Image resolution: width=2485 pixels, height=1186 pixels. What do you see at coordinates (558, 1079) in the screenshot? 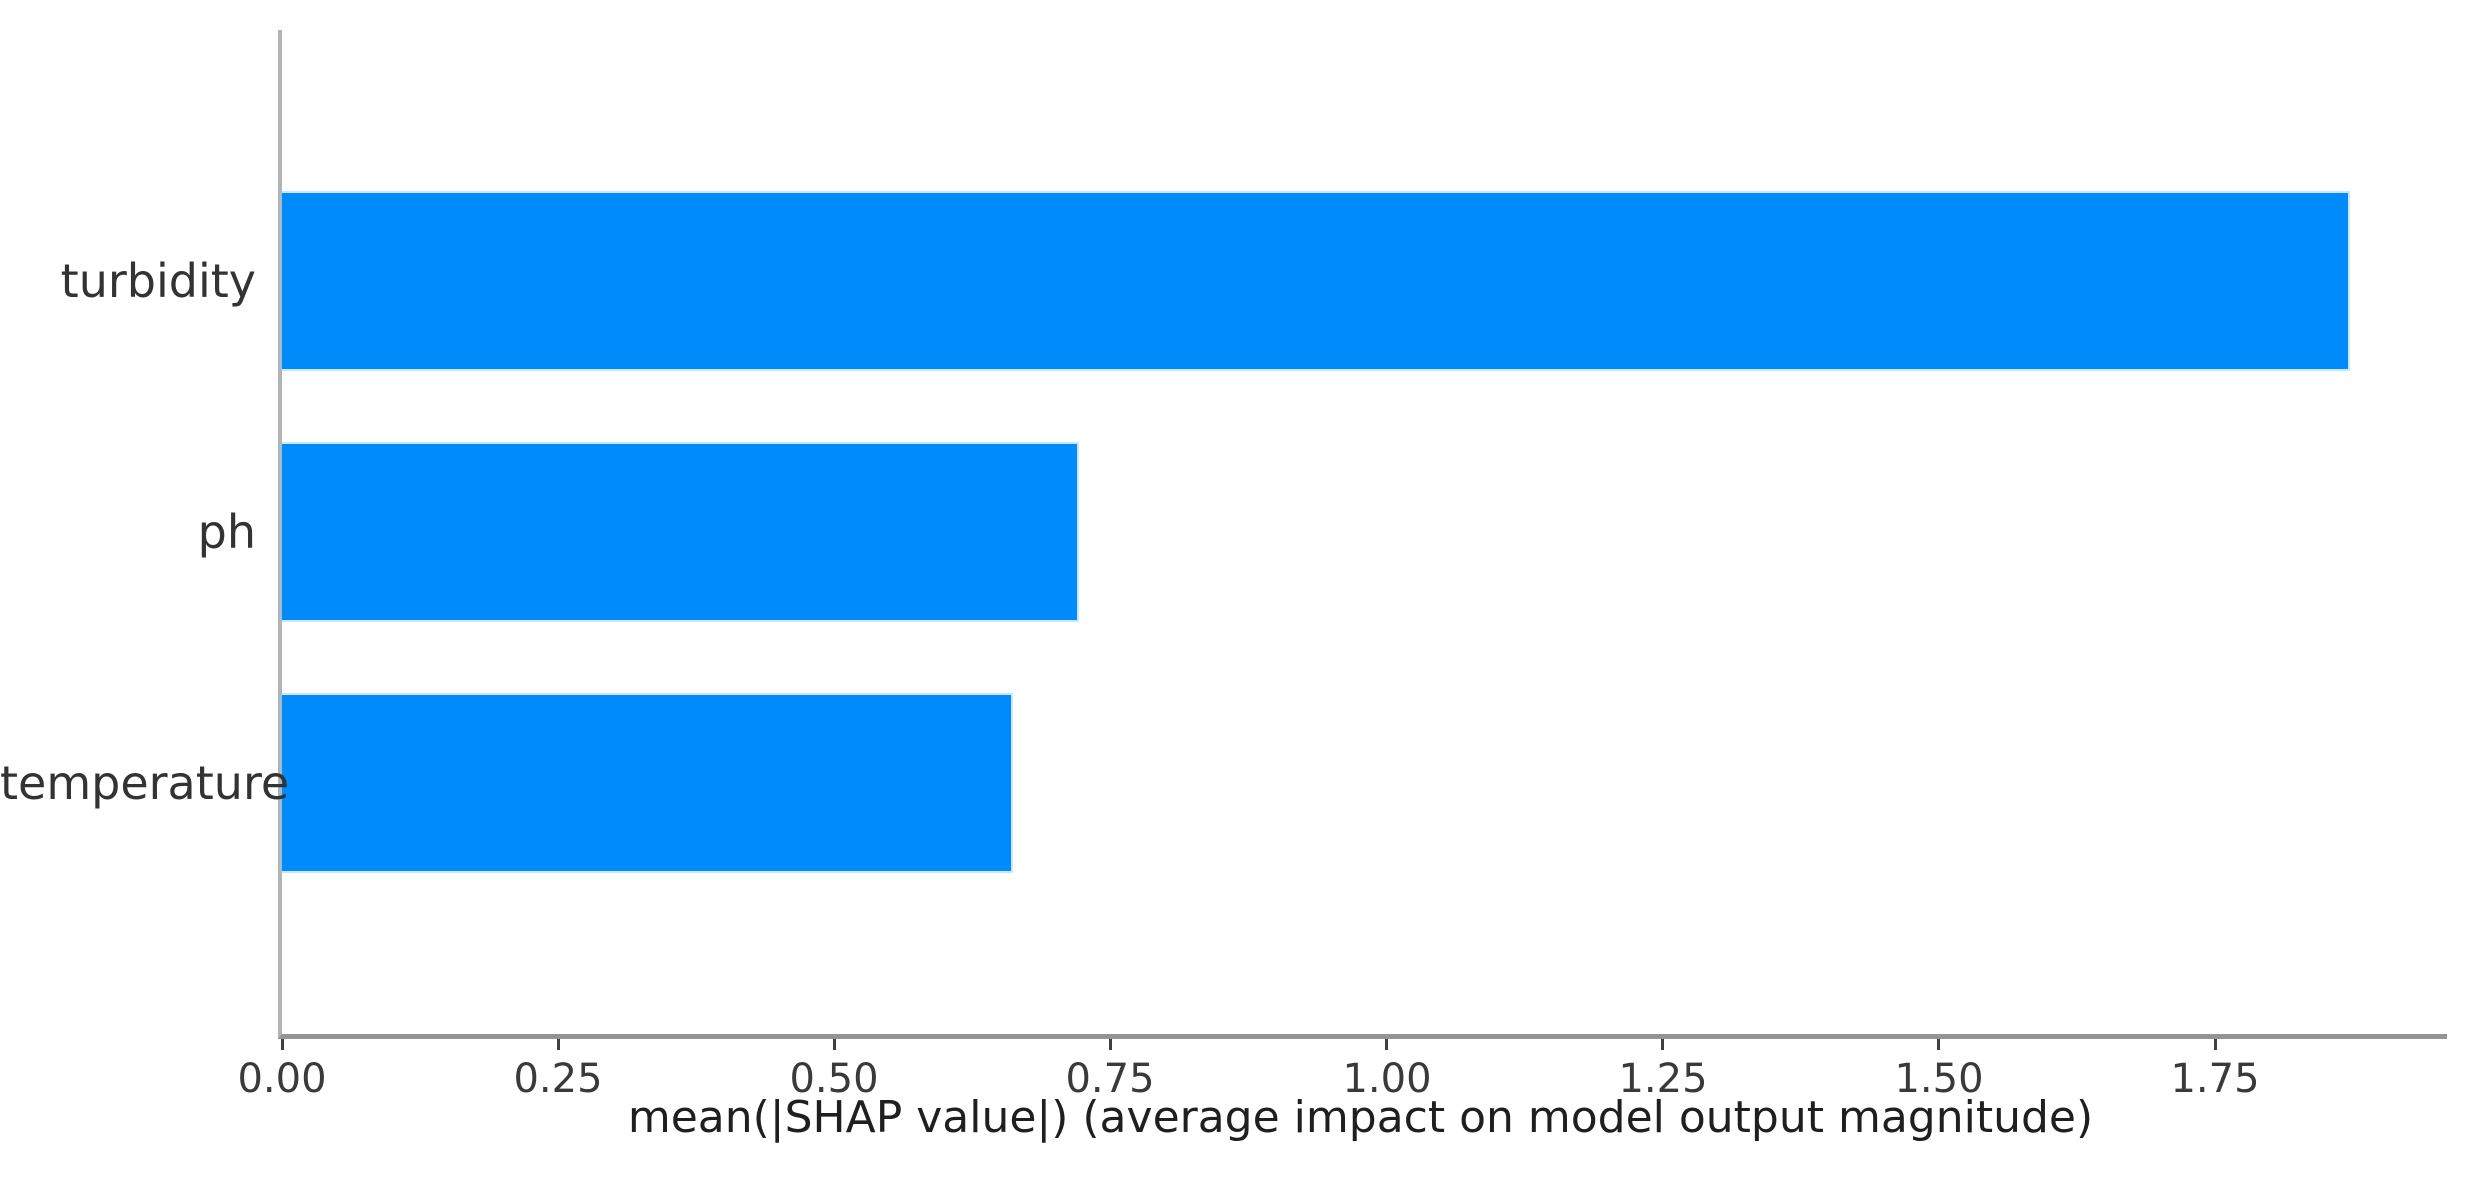
I see `x-tick-label: 0.25` at bounding box center [558, 1079].